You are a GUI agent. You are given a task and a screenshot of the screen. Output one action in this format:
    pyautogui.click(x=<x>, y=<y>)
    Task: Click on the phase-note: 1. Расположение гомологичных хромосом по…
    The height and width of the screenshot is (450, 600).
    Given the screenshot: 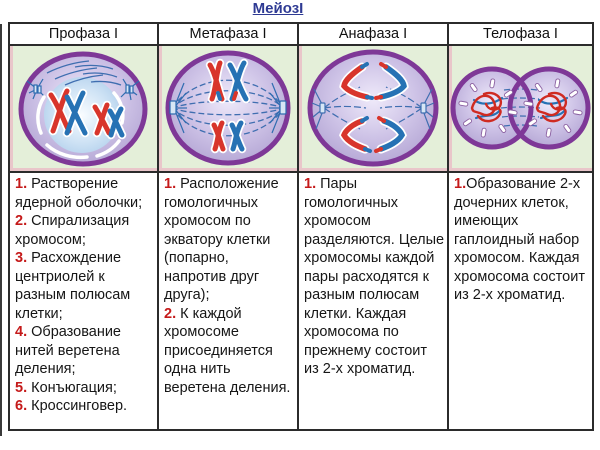 What is the action you would take?
    pyautogui.click(x=221, y=239)
    